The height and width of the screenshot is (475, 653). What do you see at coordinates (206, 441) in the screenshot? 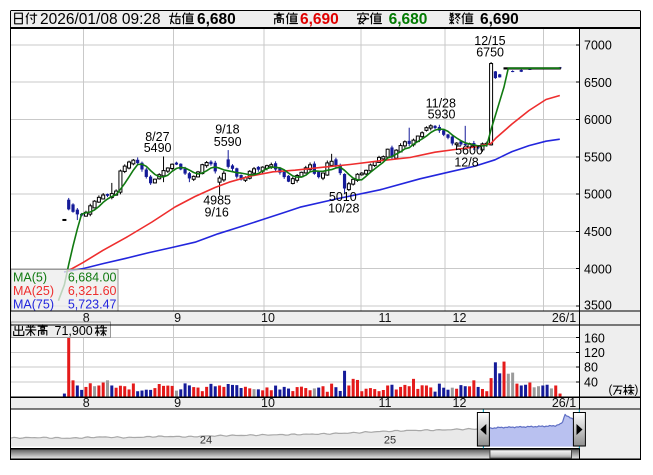
I see `svg-text: 24` at bounding box center [206, 441].